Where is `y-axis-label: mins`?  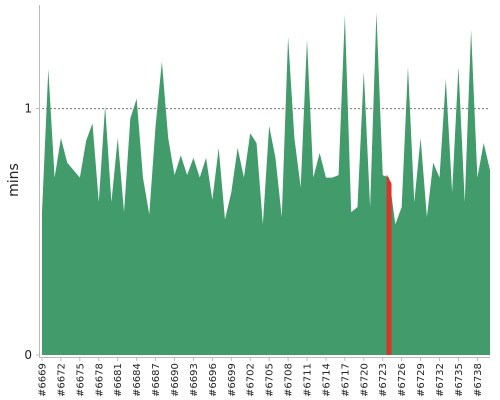 y-axis-label: mins is located at coordinates (14, 180).